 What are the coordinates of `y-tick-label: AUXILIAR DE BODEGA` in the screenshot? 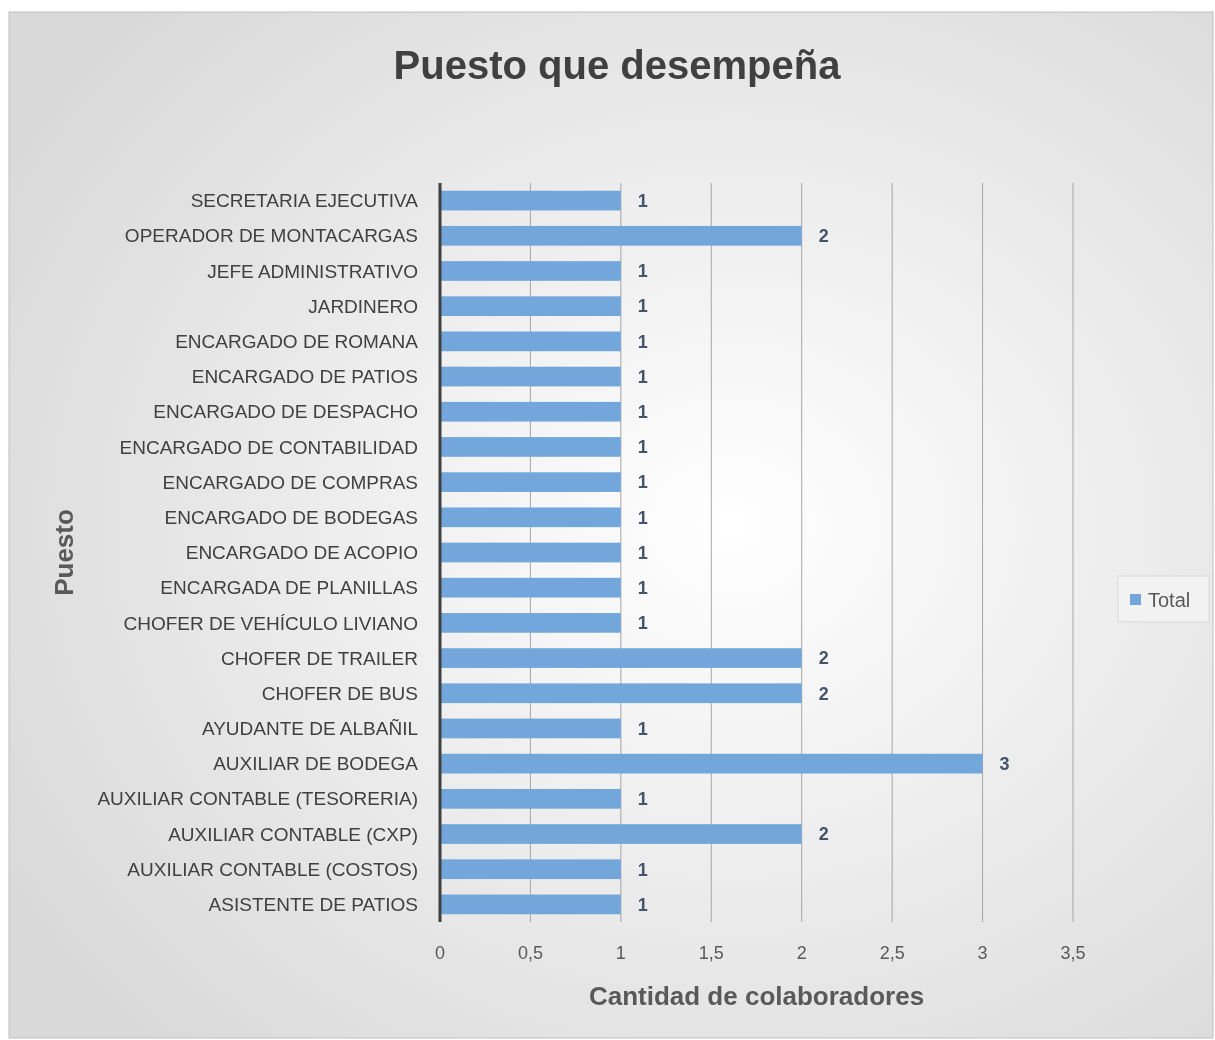 It's located at (316, 764).